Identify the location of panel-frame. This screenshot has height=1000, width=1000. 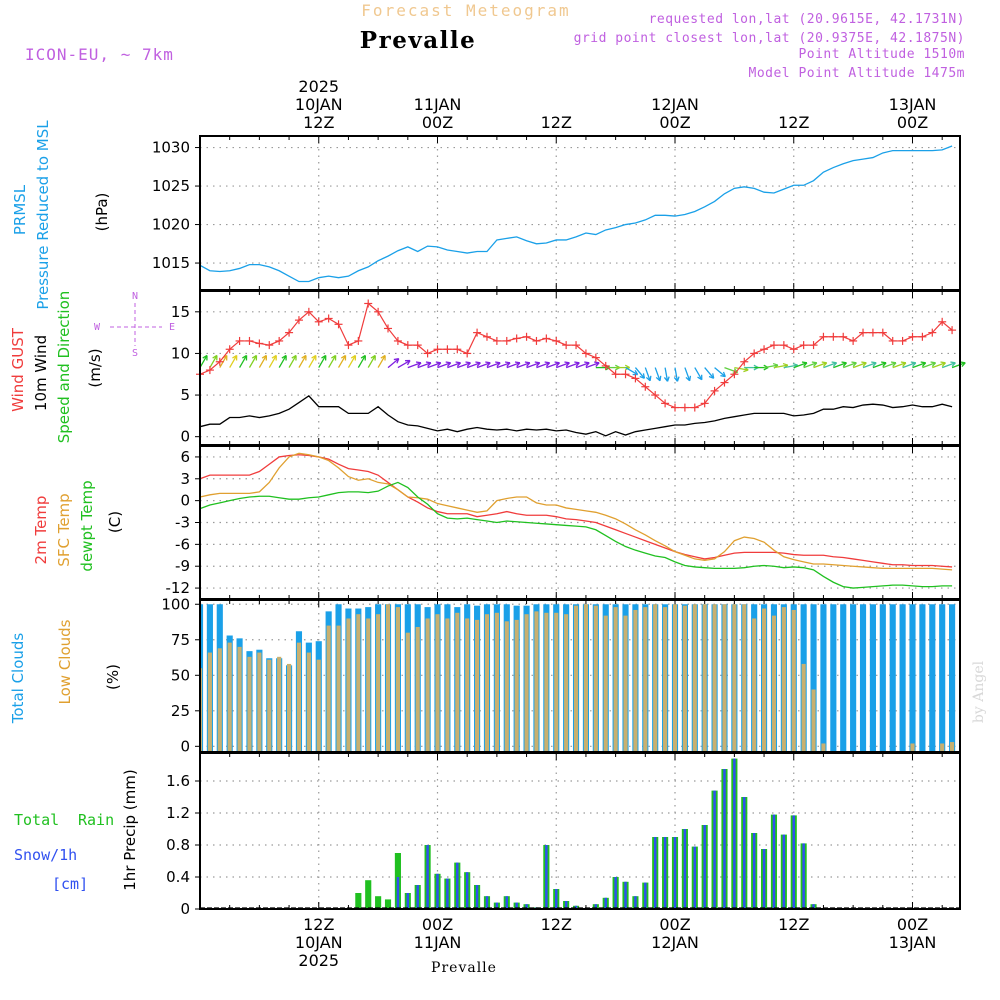
(580, 522).